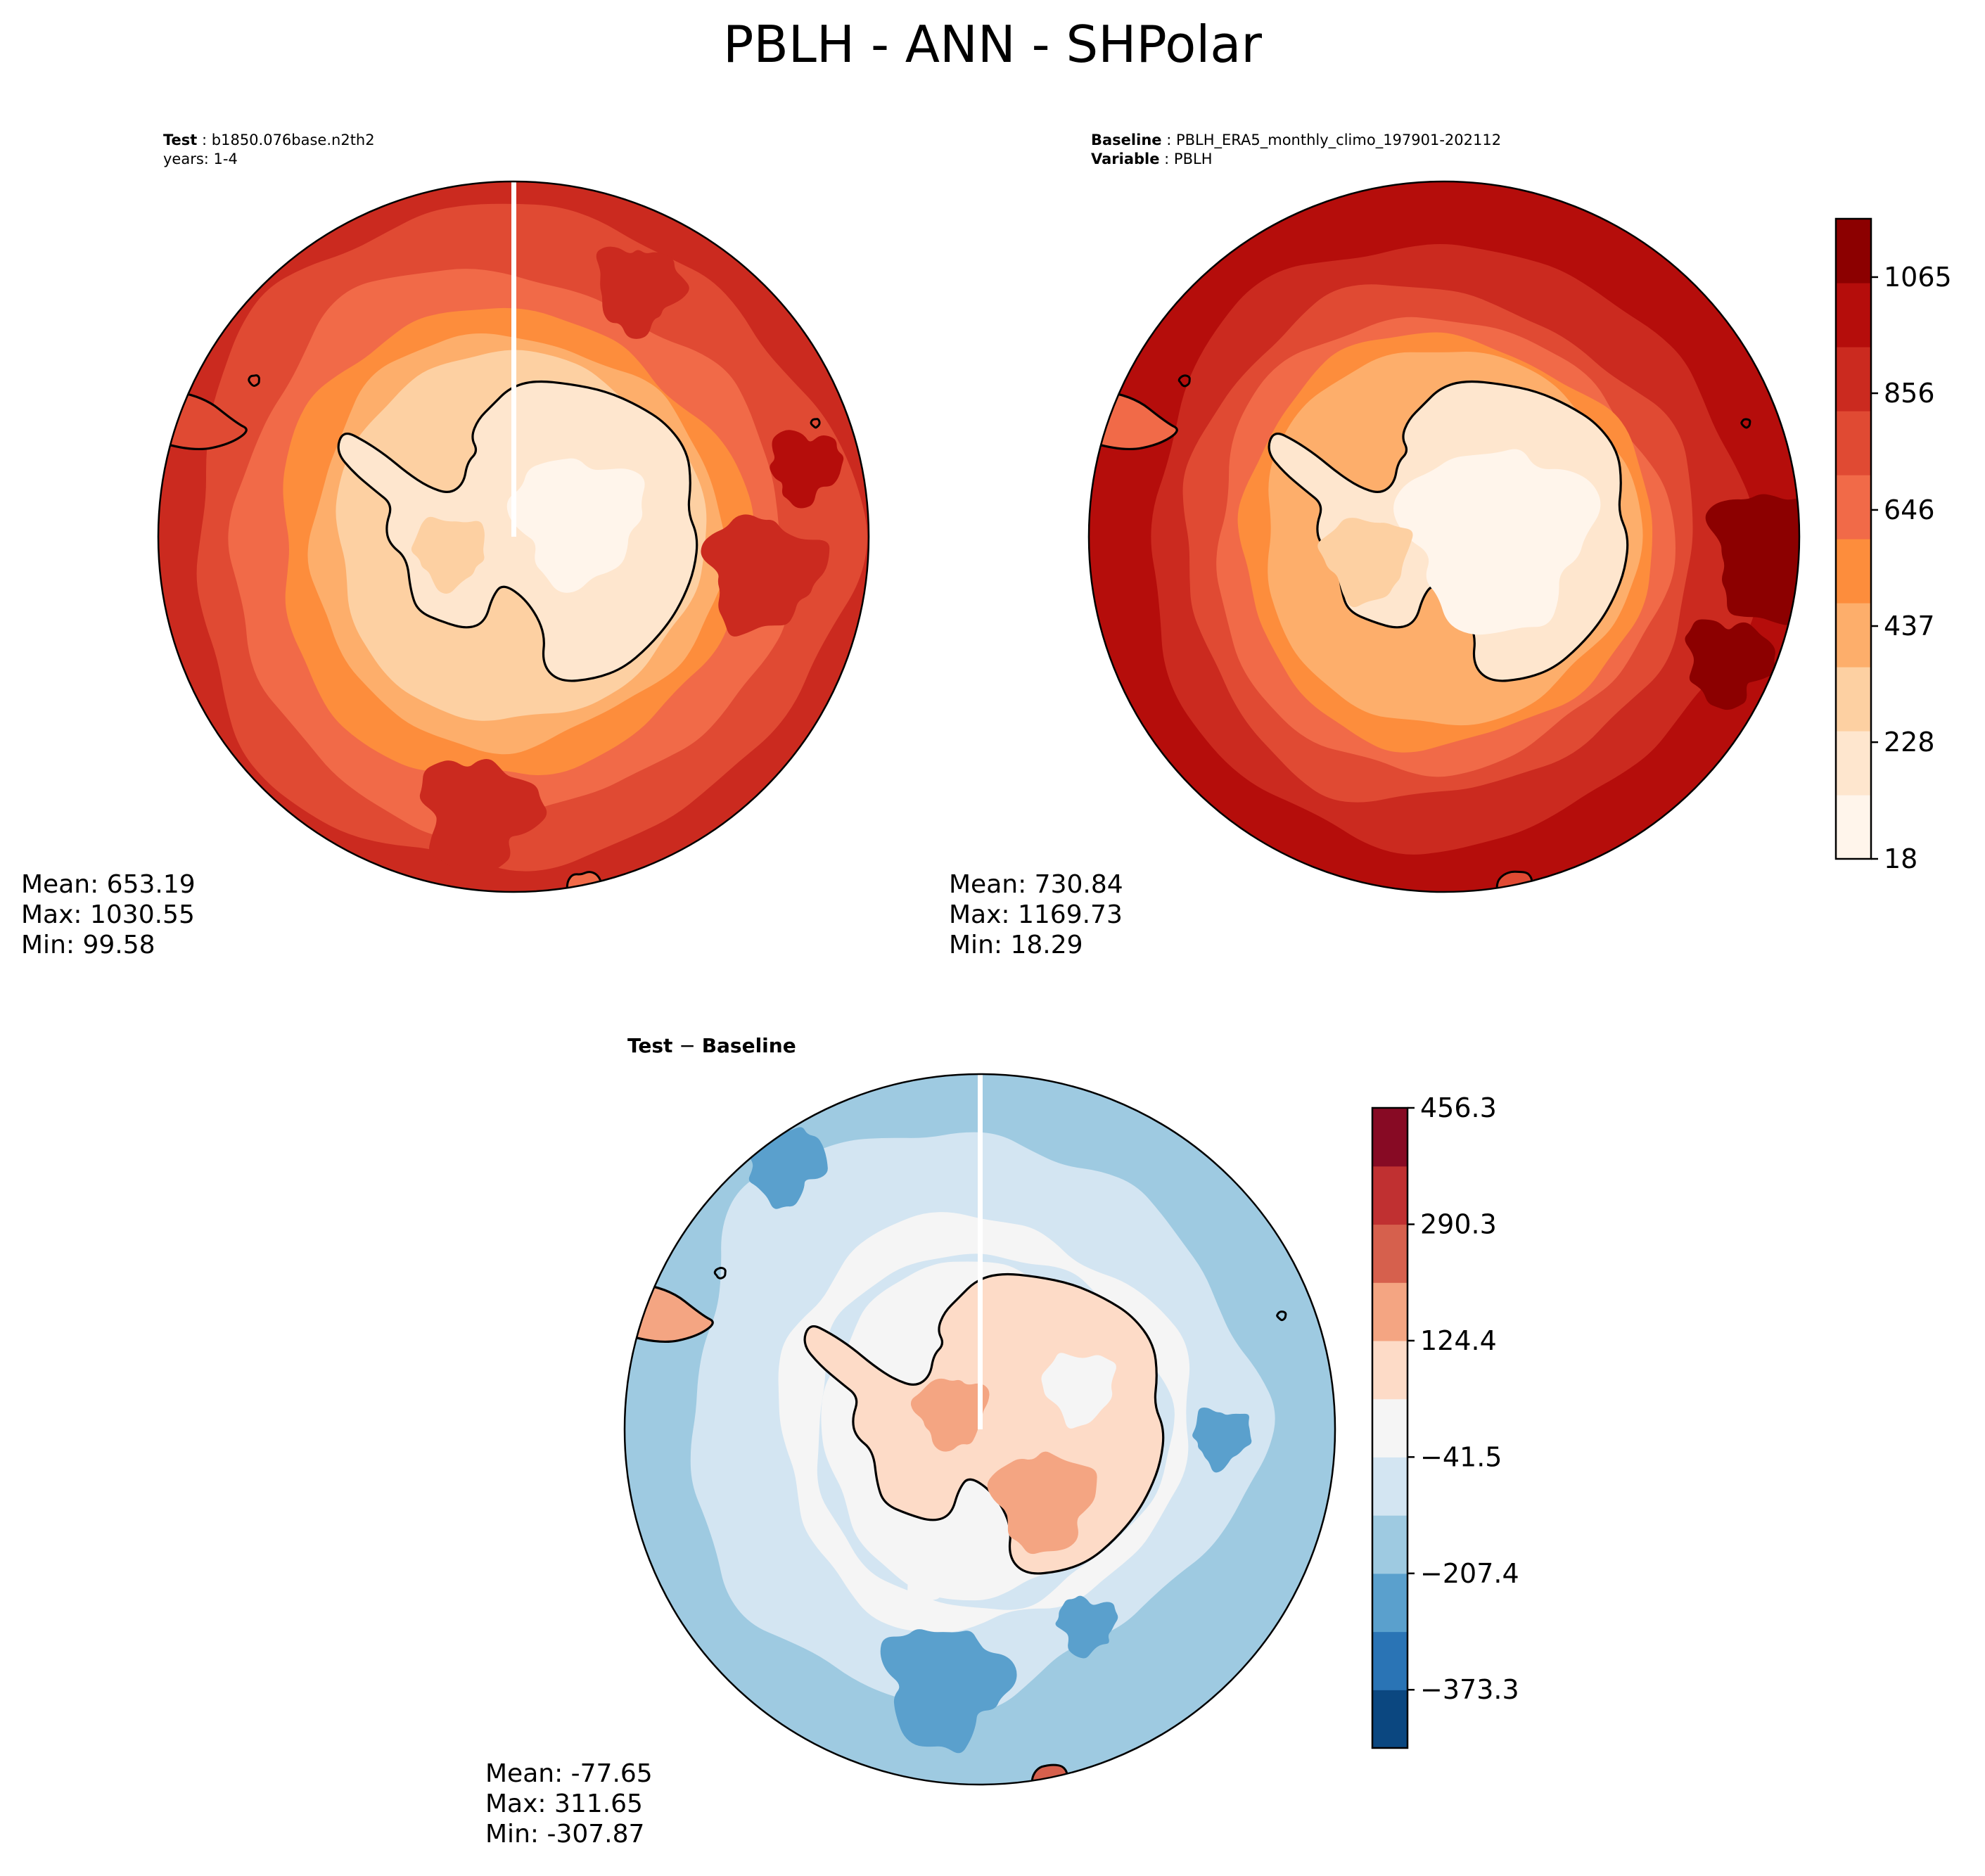 The width and height of the screenshot is (1985, 1876). What do you see at coordinates (564, 1803) in the screenshot?
I see `diff-max: Max: 311.65` at bounding box center [564, 1803].